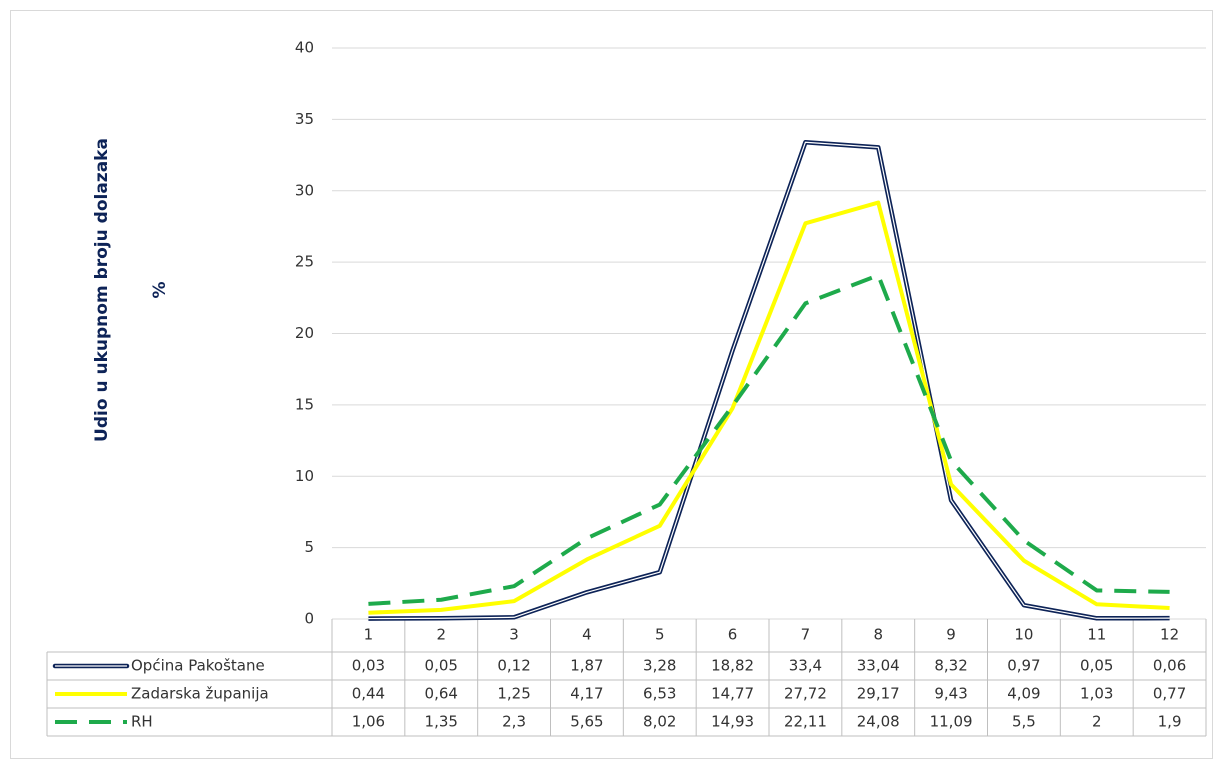 Image resolution: width=1214 pixels, height=768 pixels. I want to click on y-axis-label: Udio u ukupnom broju dolazaka, so click(102, 290).